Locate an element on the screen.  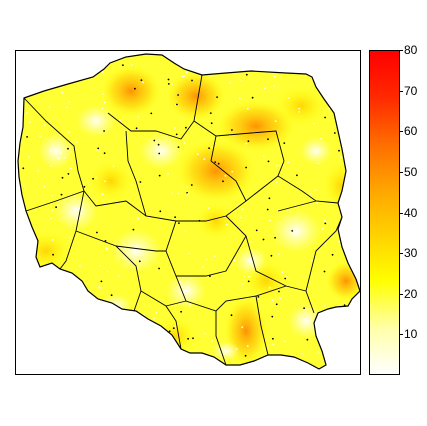
legend-tick-label: 80 is located at coordinates (411, 50).